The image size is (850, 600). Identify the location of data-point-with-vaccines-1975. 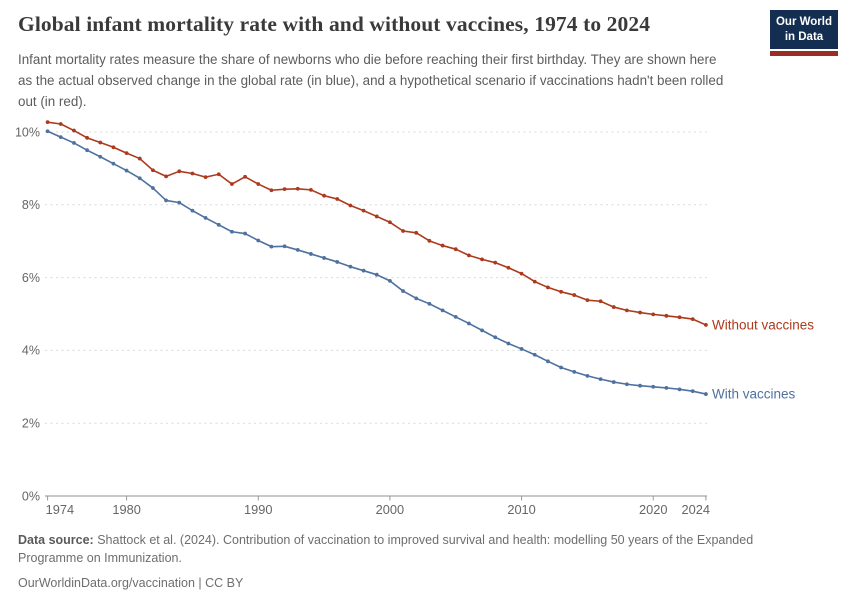
(60, 137).